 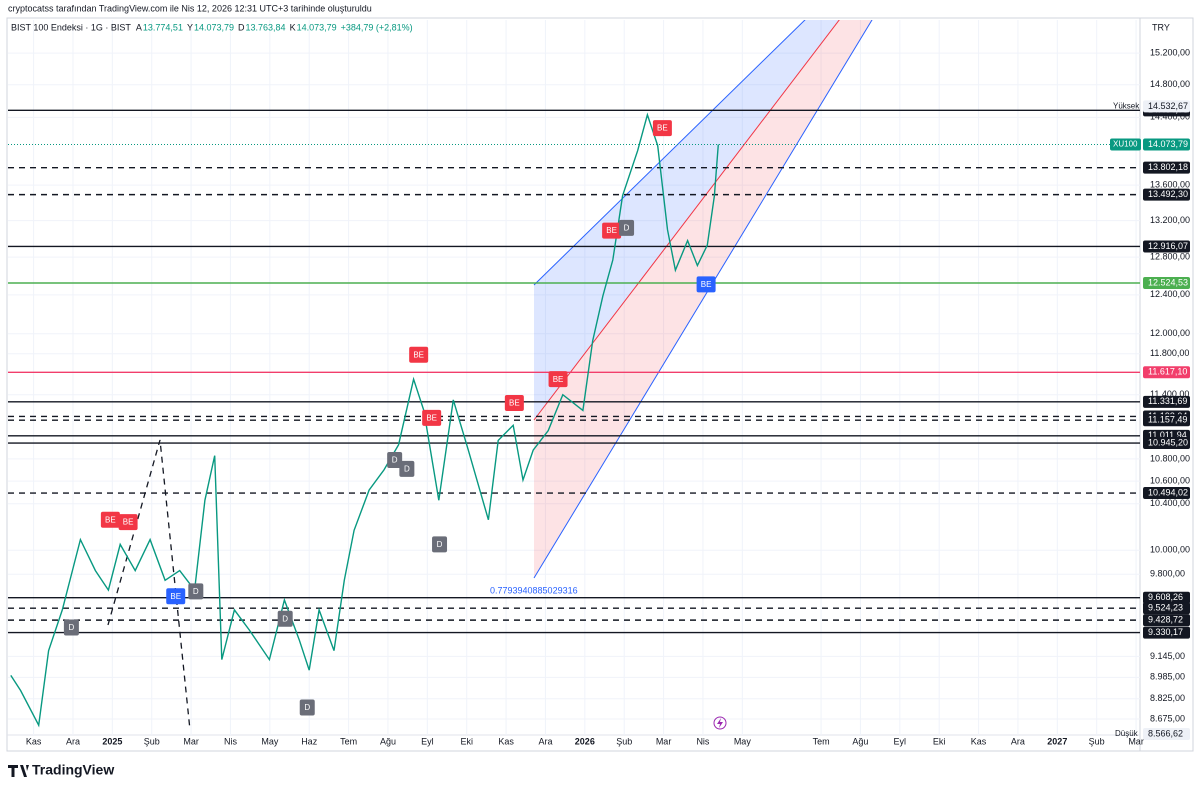 What do you see at coordinates (1168, 442) in the screenshot?
I see `level-label: 10.945,20` at bounding box center [1168, 442].